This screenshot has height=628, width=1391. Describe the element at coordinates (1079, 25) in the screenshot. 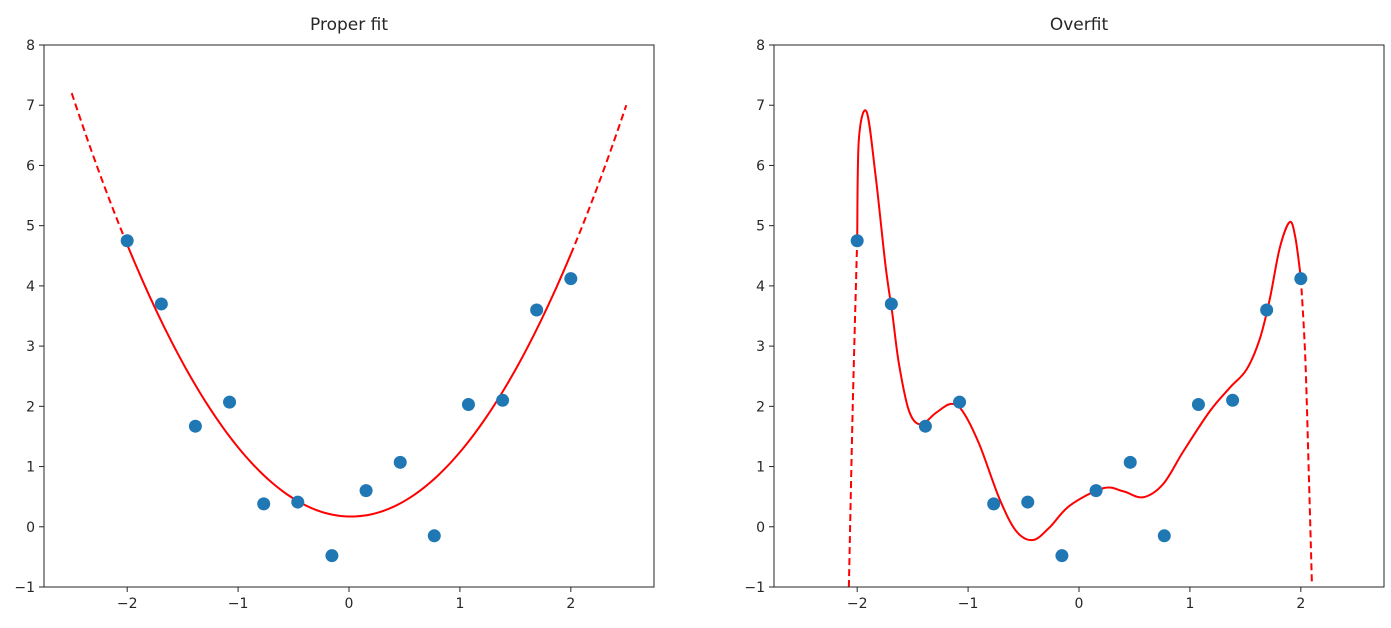

I see `chart-title: Overfit` at that location.